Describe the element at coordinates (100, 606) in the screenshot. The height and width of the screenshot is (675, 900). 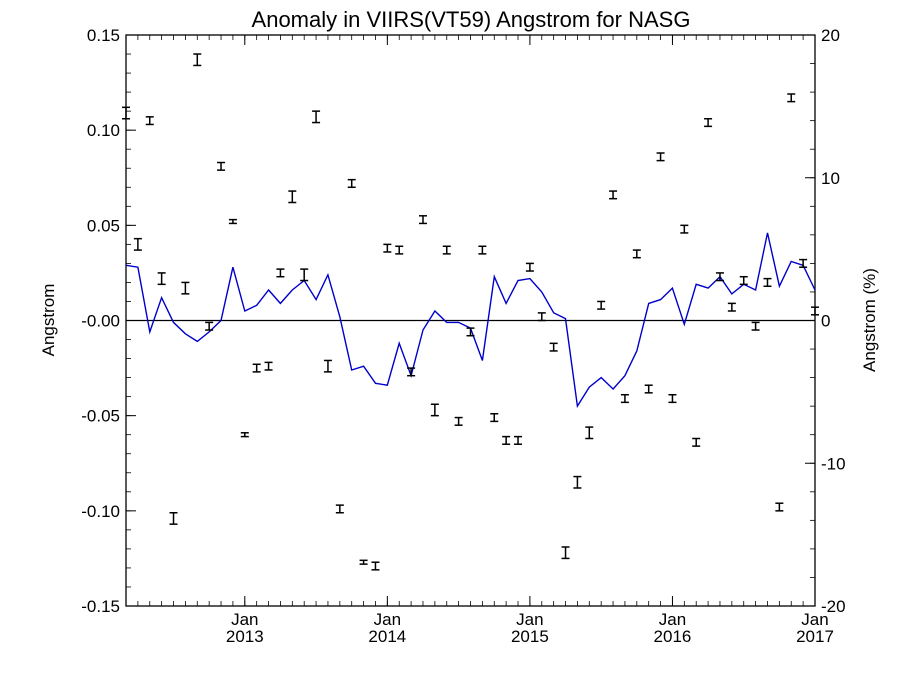
I see `y-tick-label-left: -0.15` at that location.